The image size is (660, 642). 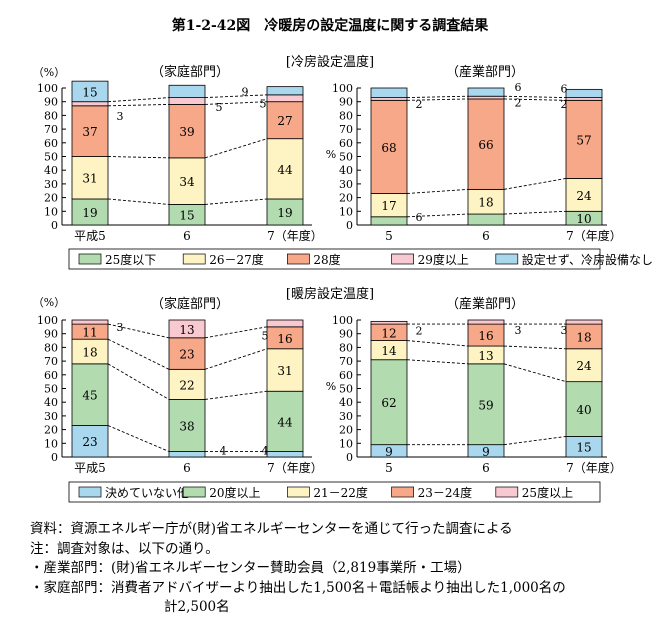 I want to click on y-tick-label: 80, so click(x=51, y=347).